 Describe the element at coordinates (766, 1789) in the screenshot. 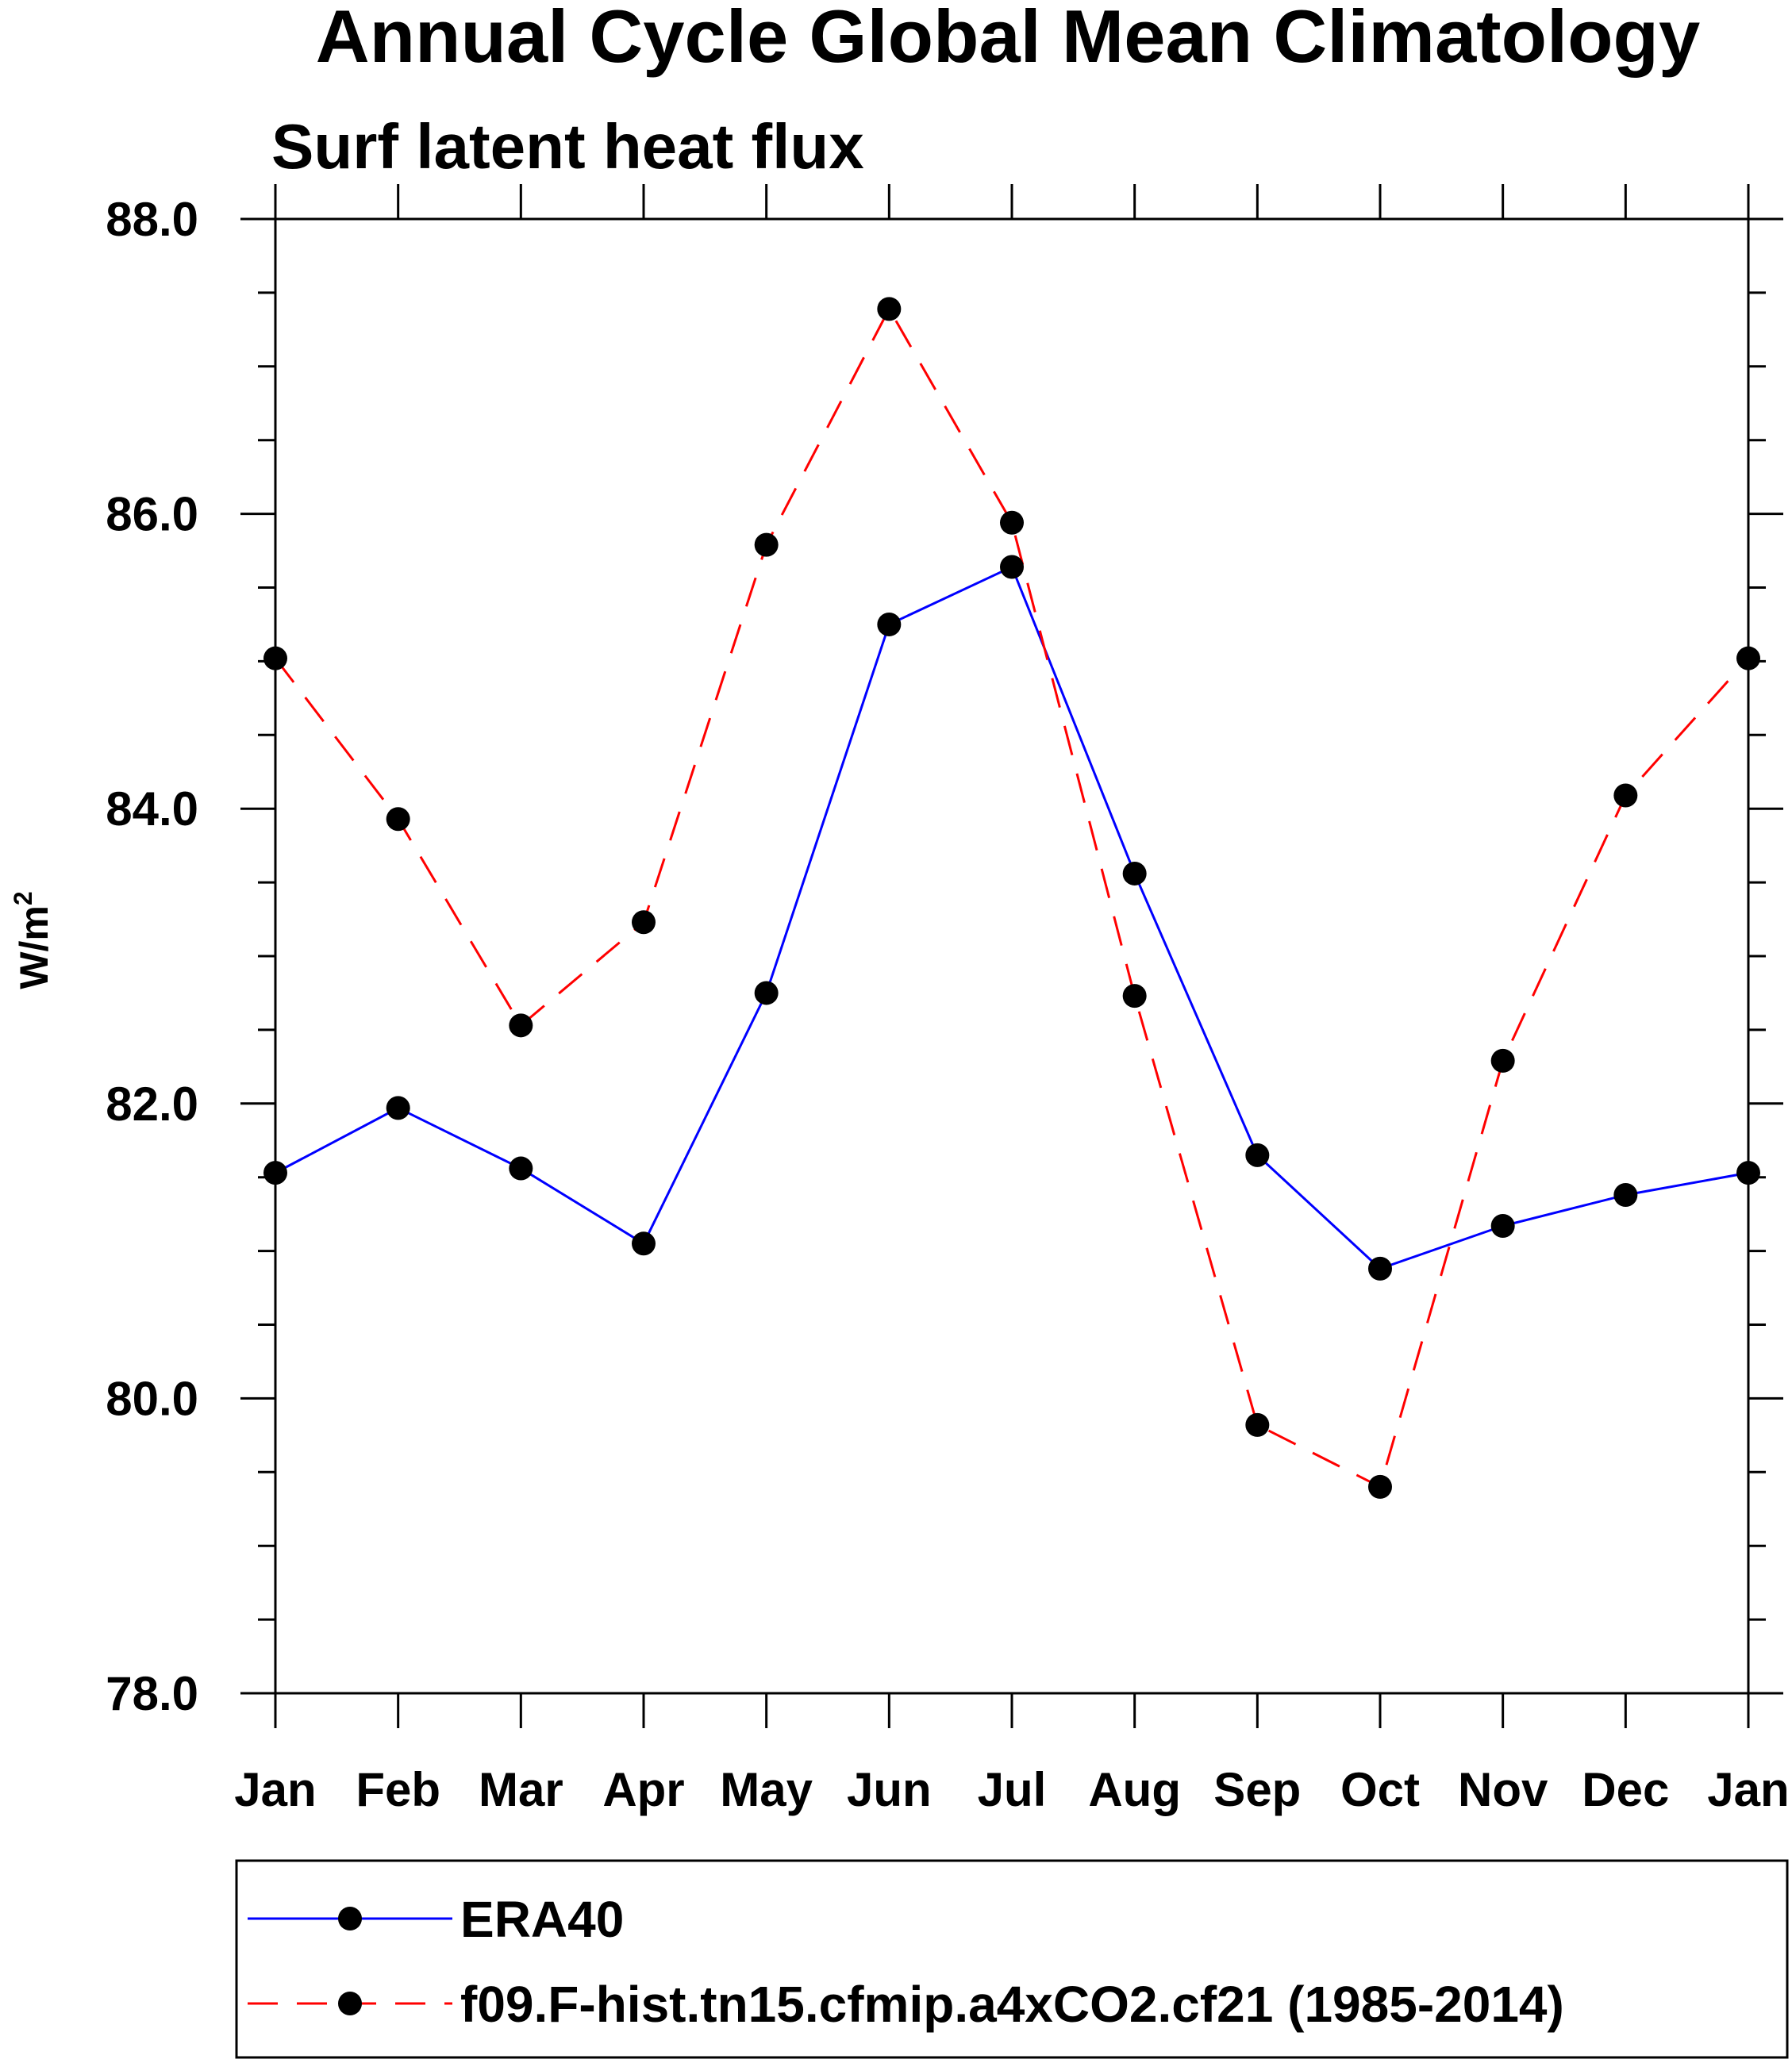

I see `x-tick-label: May` at that location.